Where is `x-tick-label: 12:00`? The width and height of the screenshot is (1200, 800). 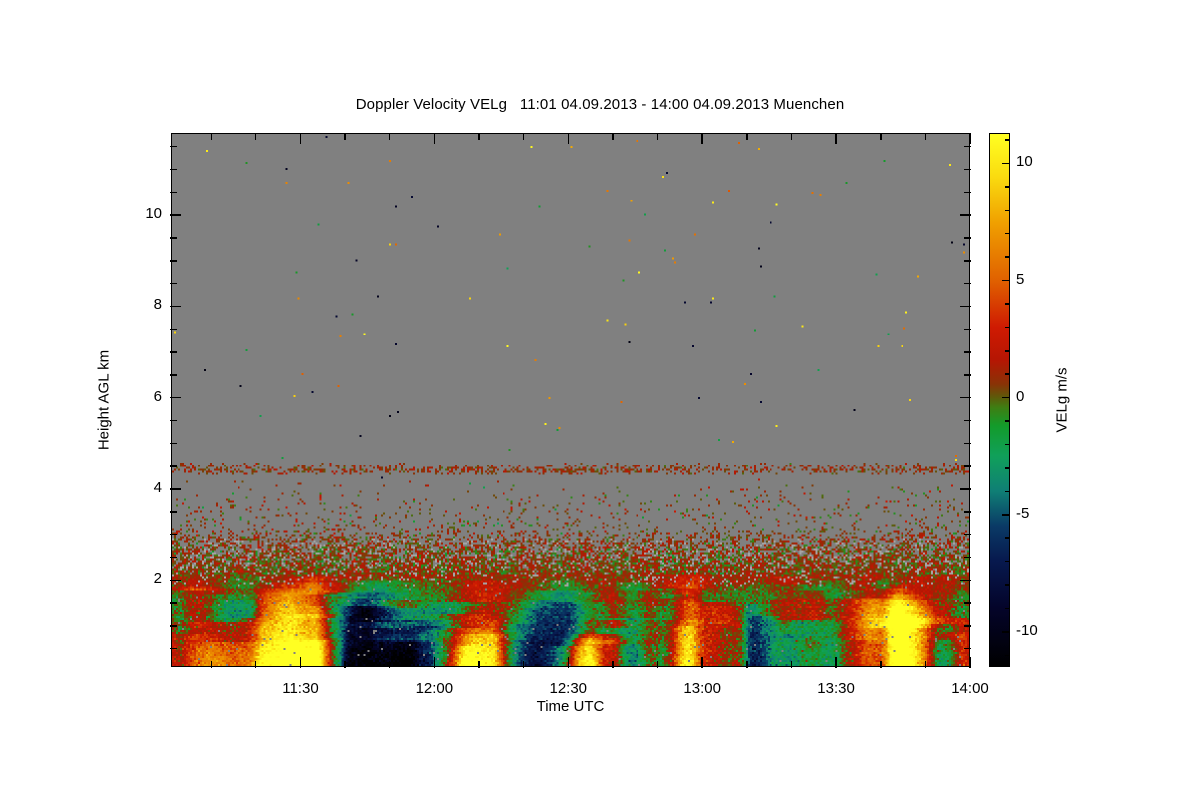 x-tick-label: 12:00 is located at coordinates (434, 688).